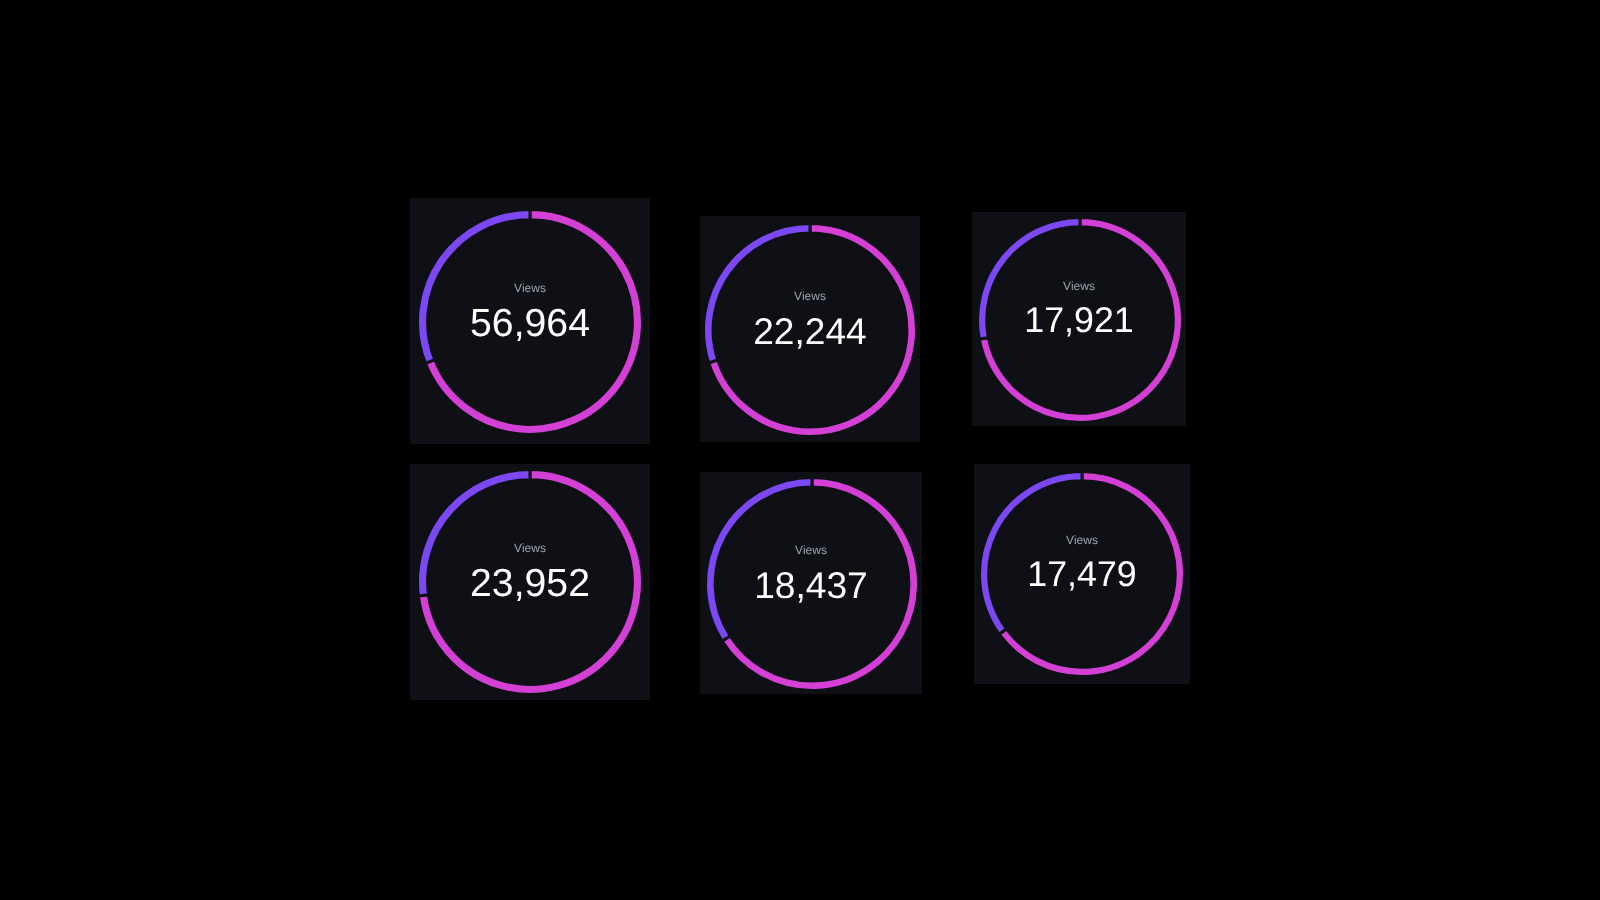 The height and width of the screenshot is (900, 1600). Describe the element at coordinates (1079, 320) in the screenshot. I see `text: 17,921` at that location.